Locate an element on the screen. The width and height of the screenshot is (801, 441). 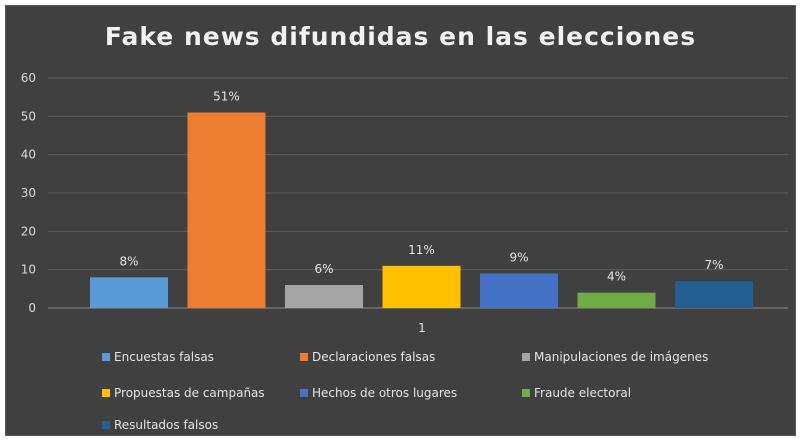
data-label: 7% is located at coordinates (713, 265).